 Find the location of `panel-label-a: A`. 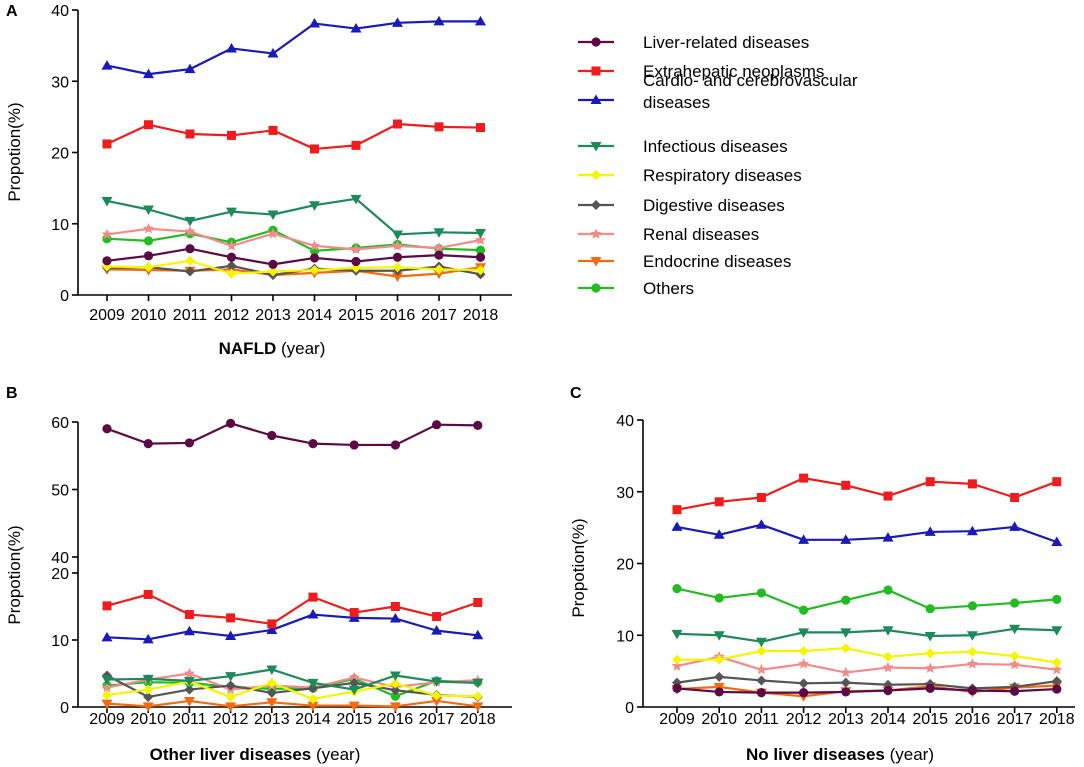

panel-label-a: A is located at coordinates (12, 11).